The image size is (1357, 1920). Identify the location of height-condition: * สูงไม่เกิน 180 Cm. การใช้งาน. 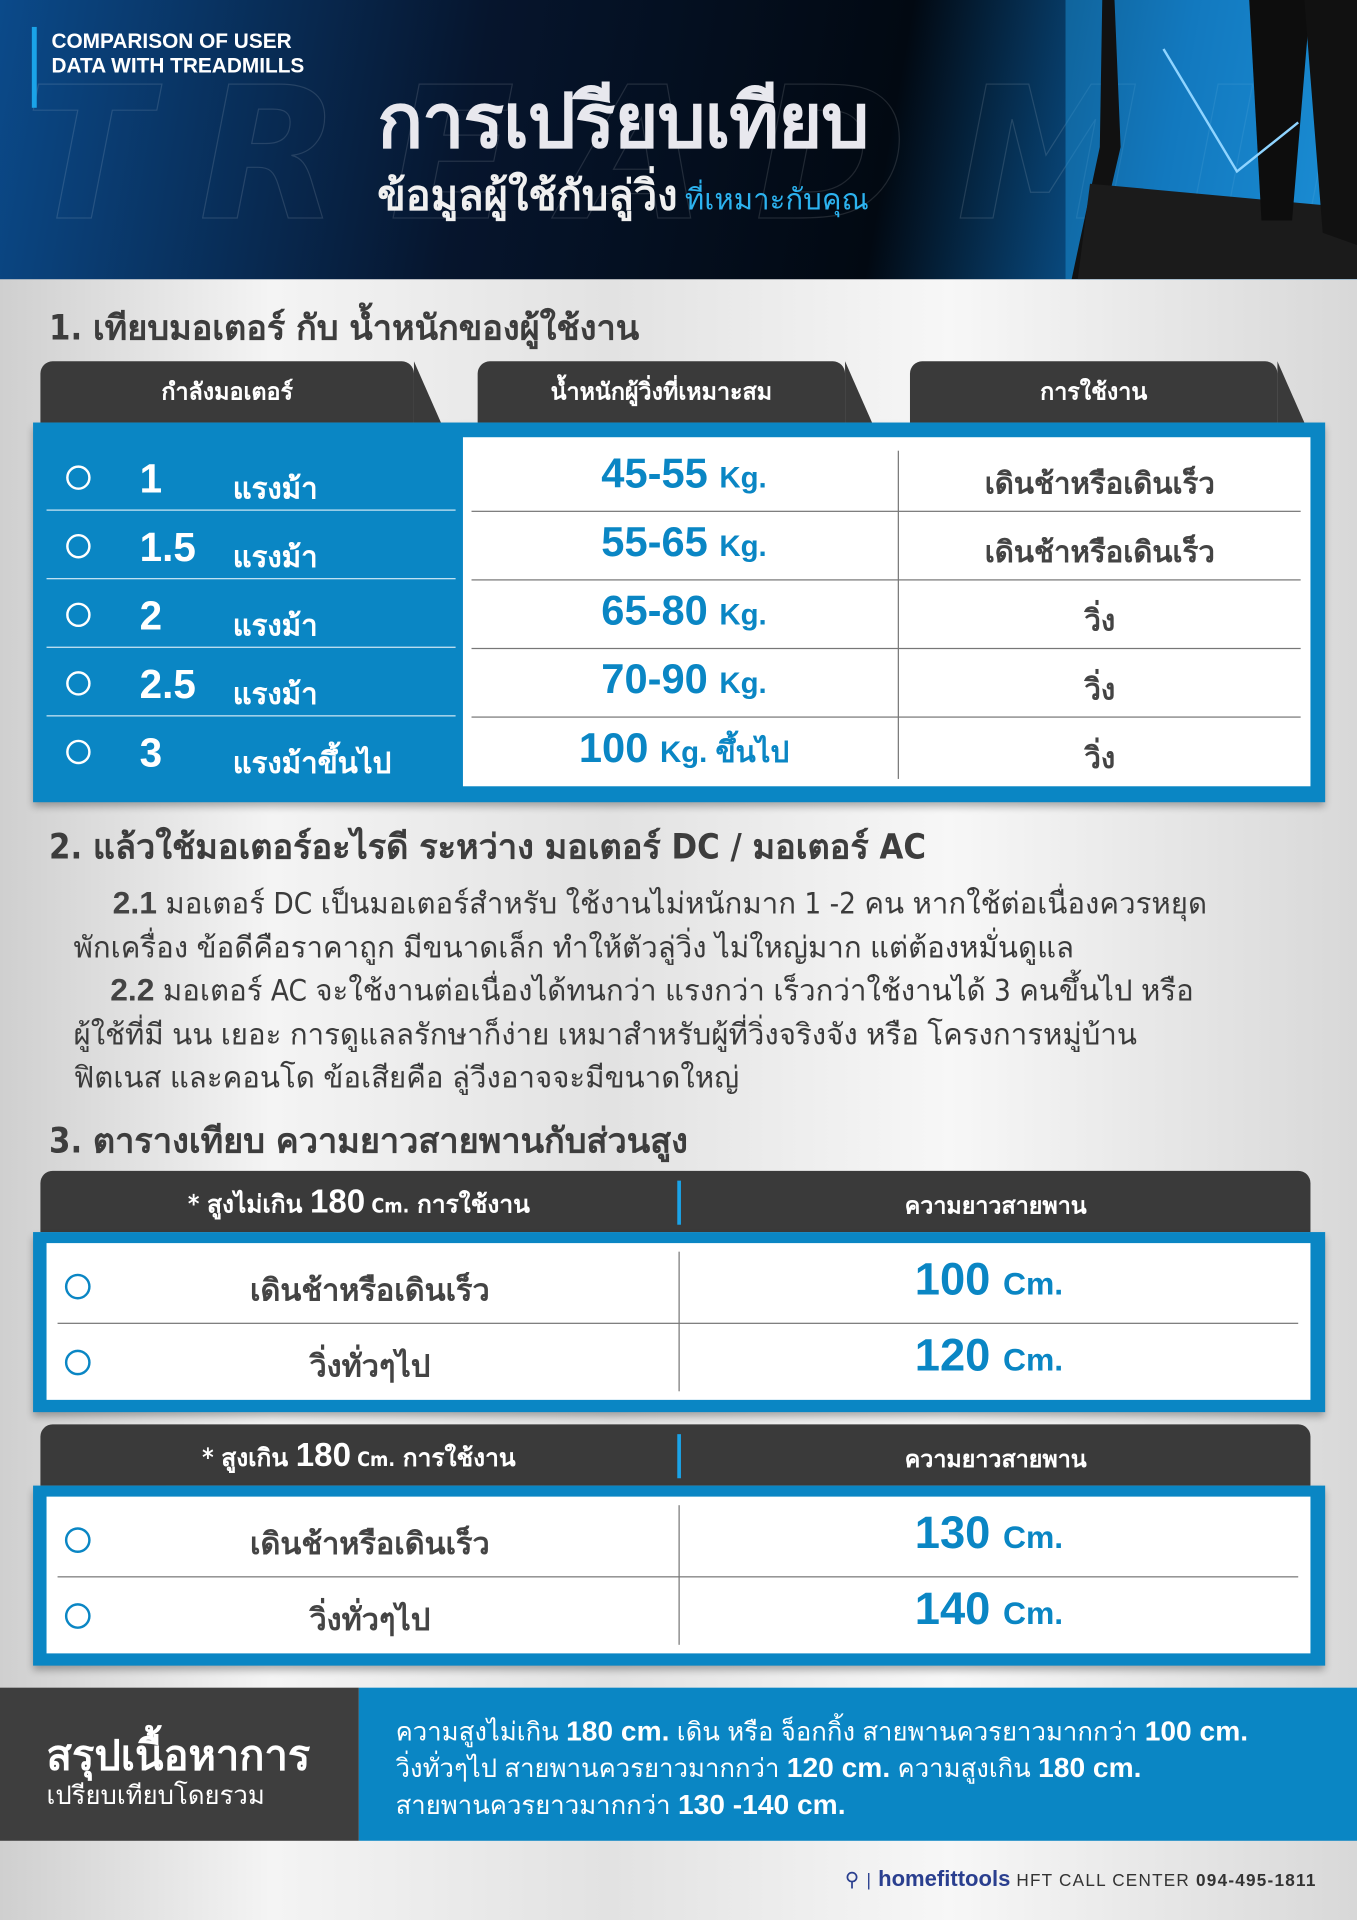
(358, 1203).